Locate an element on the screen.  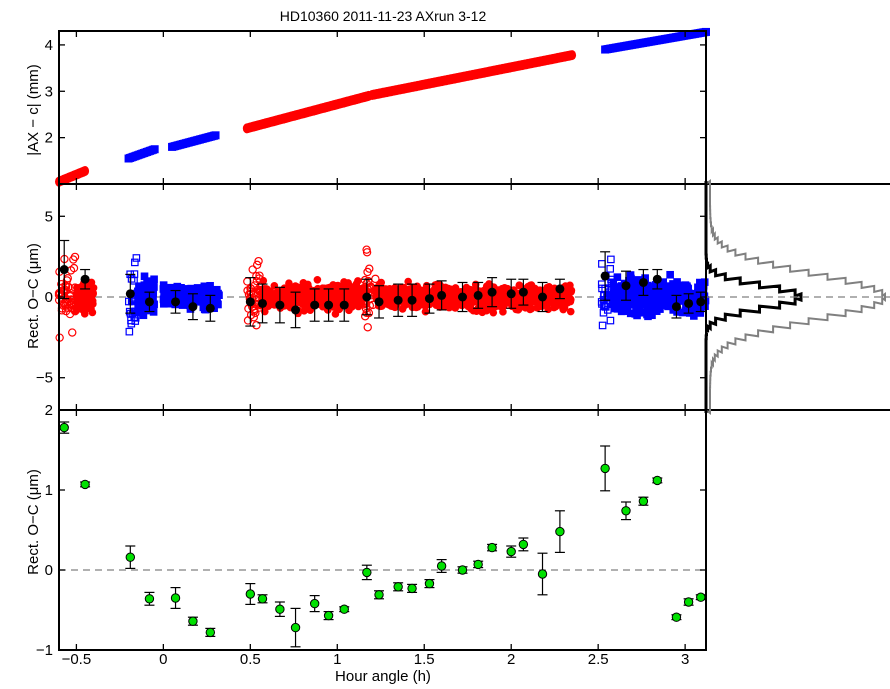
ylabel-separation: |AX − c| (mm) is located at coordinates (33, 110).